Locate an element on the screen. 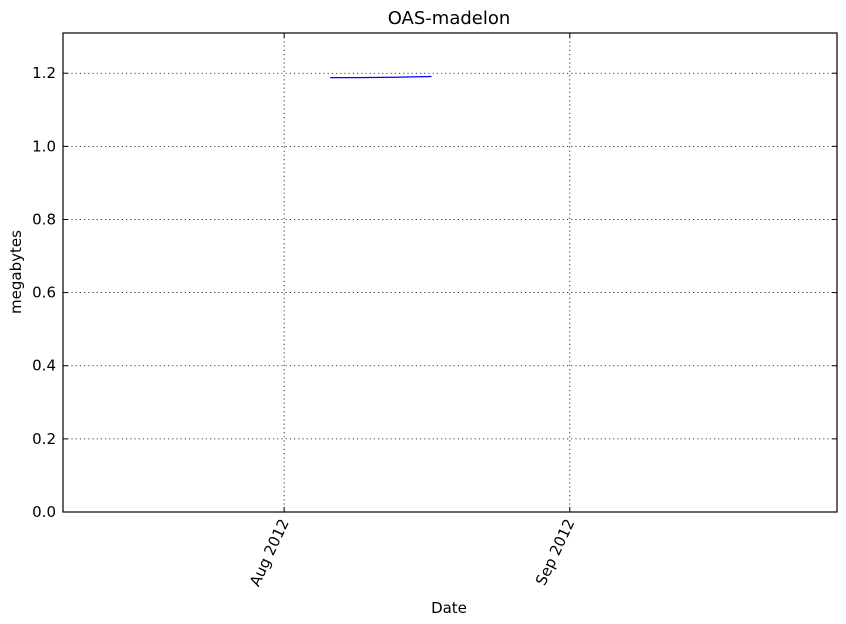 Image resolution: width=846 pixels, height=624 pixels. y-tick-label: 1.0 is located at coordinates (44, 146).